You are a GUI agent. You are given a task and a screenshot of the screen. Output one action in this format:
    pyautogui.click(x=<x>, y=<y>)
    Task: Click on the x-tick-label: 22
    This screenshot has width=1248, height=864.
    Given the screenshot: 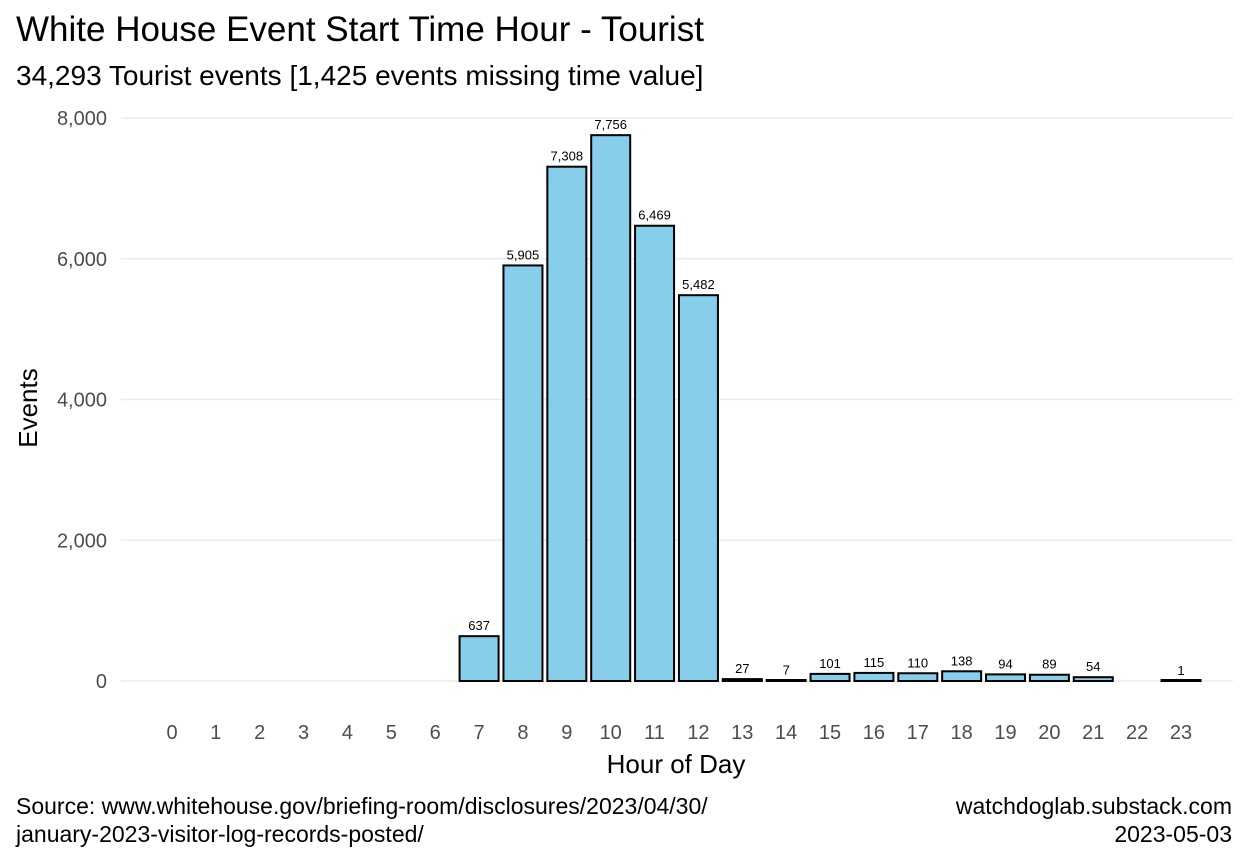 What is the action you would take?
    pyautogui.click(x=1137, y=733)
    